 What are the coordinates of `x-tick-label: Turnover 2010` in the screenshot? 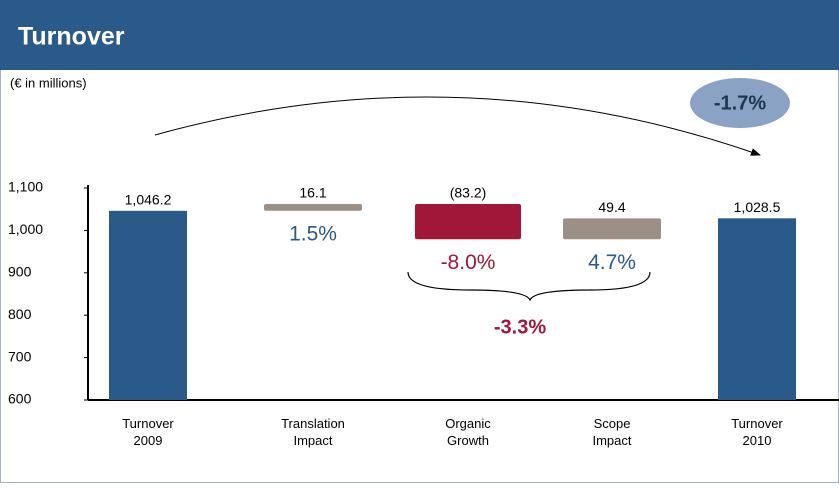 It's located at (757, 432).